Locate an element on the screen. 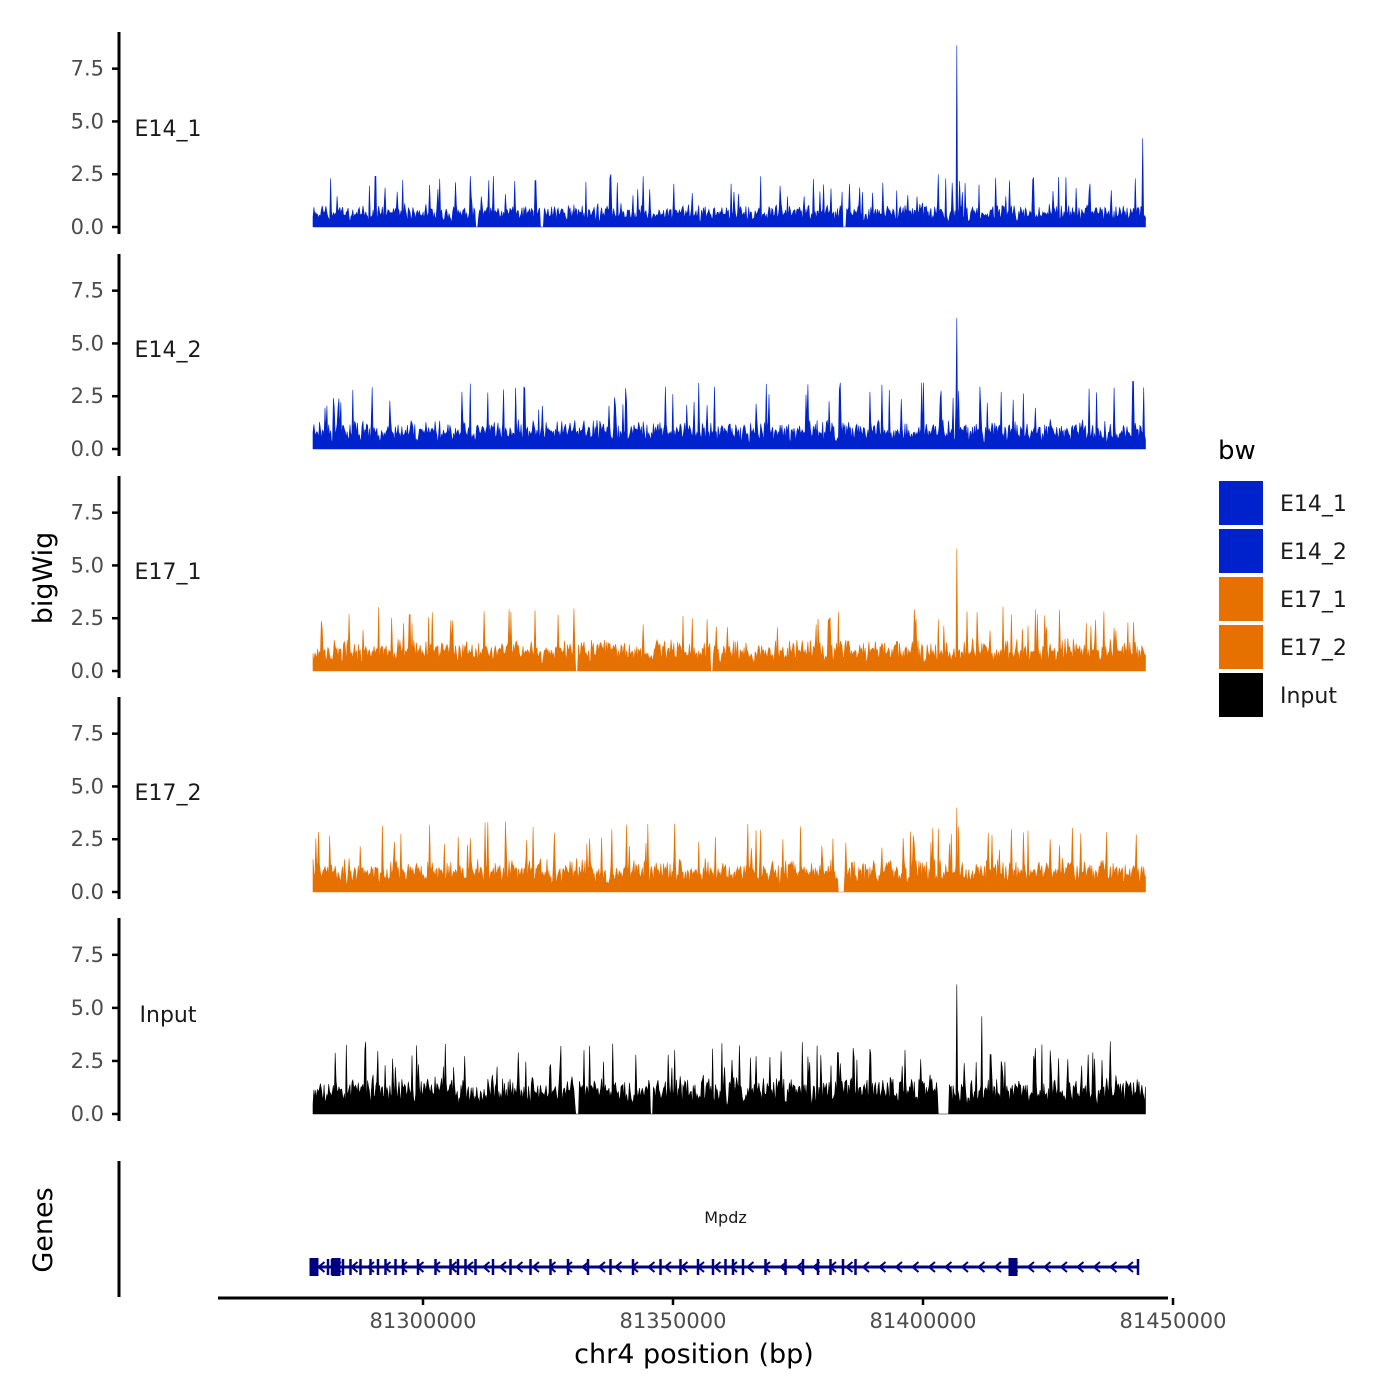 The height and width of the screenshot is (1400, 1400). x-axis-title: chr4 position (bp) is located at coordinates (694, 1354).